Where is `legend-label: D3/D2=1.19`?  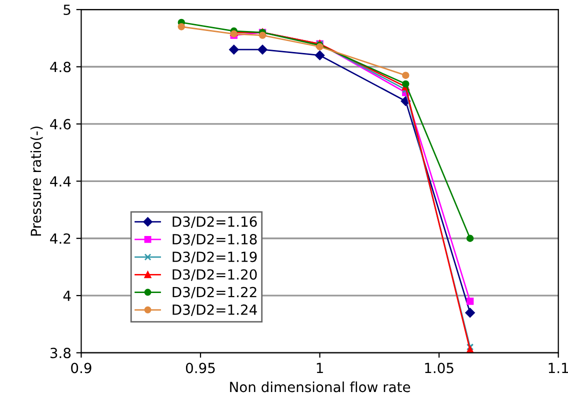 legend-label: D3/D2=1.19 is located at coordinates (214, 258).